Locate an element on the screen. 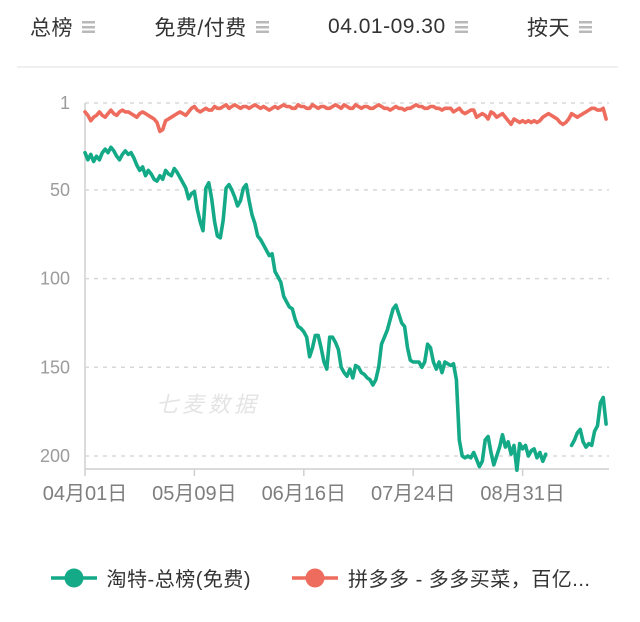 The image size is (640, 622). series-line-pinduoduo-seg0 is located at coordinates (345, 118).